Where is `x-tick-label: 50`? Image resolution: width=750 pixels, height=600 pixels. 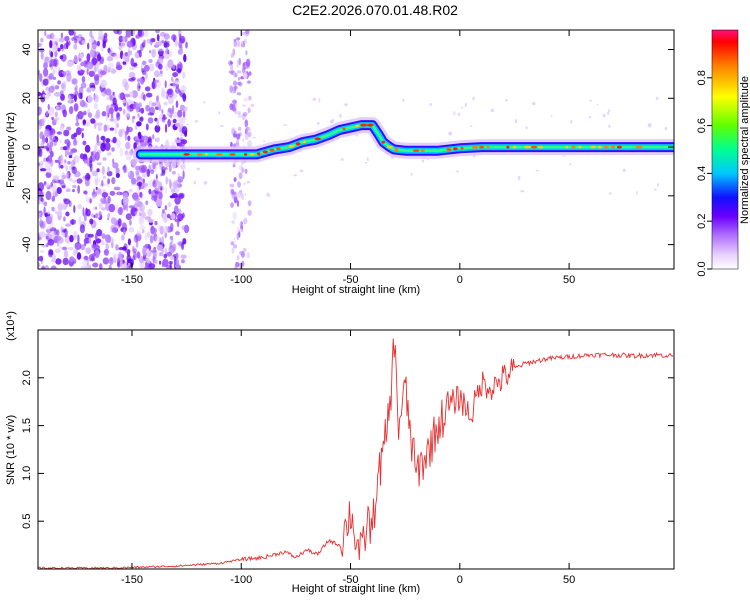 x-tick-label: 50 is located at coordinates (569, 580).